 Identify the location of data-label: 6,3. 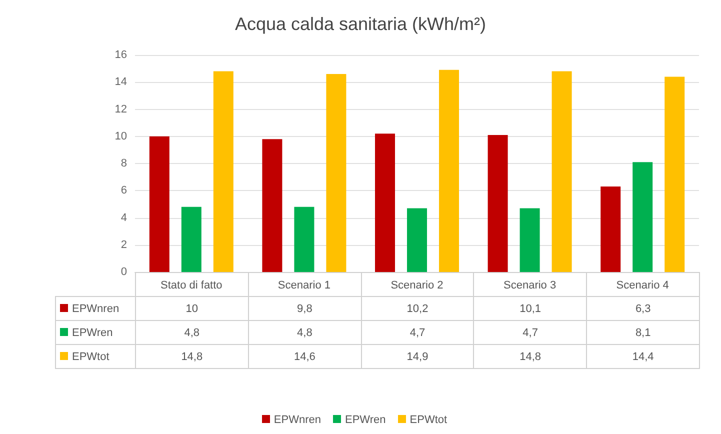
(643, 308).